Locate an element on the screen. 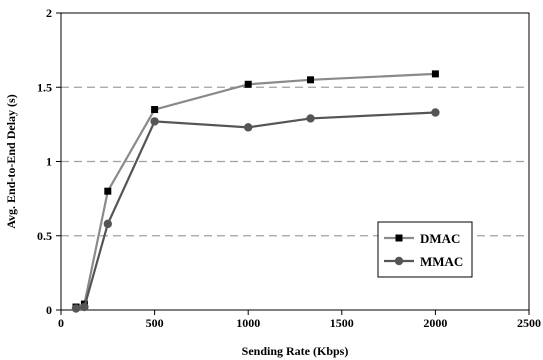  x-tick-label: 1500 is located at coordinates (342, 323).